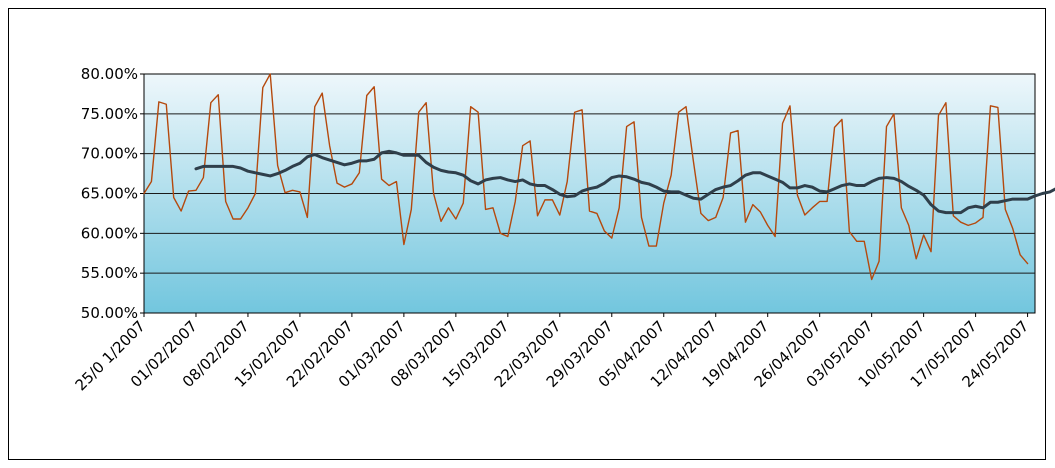 This screenshot has height=468, width=1055. I want to click on y-tick-label: 60.00%, so click(109, 233).